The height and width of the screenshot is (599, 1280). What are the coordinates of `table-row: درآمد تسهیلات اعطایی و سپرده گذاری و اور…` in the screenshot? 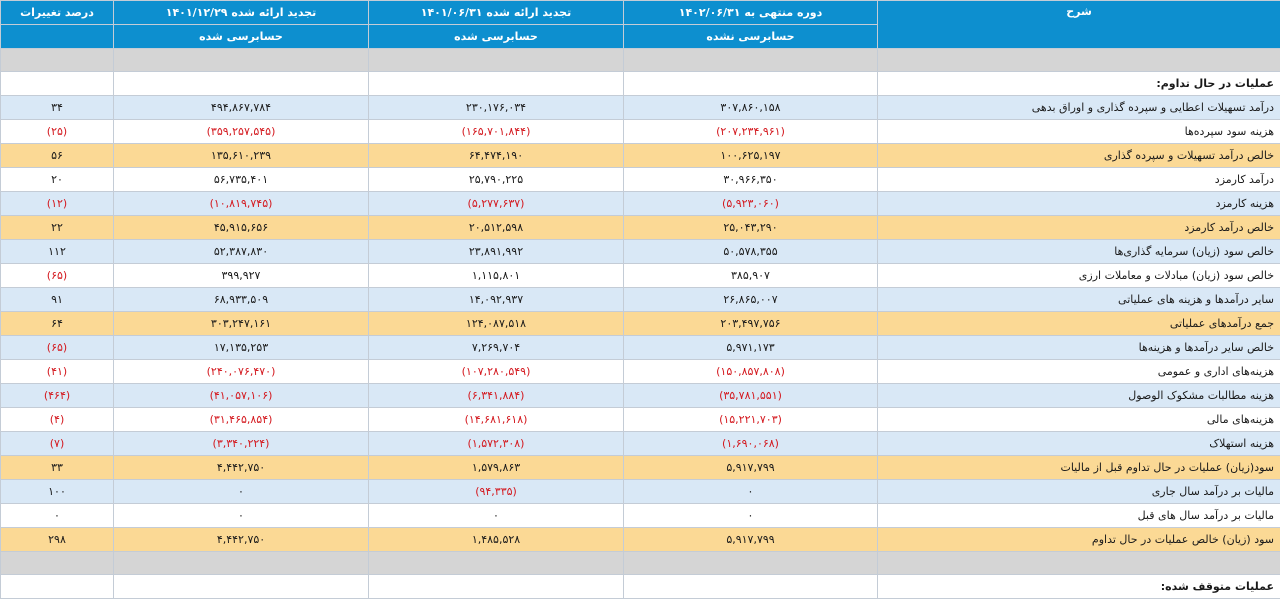 It's located at (640, 108).